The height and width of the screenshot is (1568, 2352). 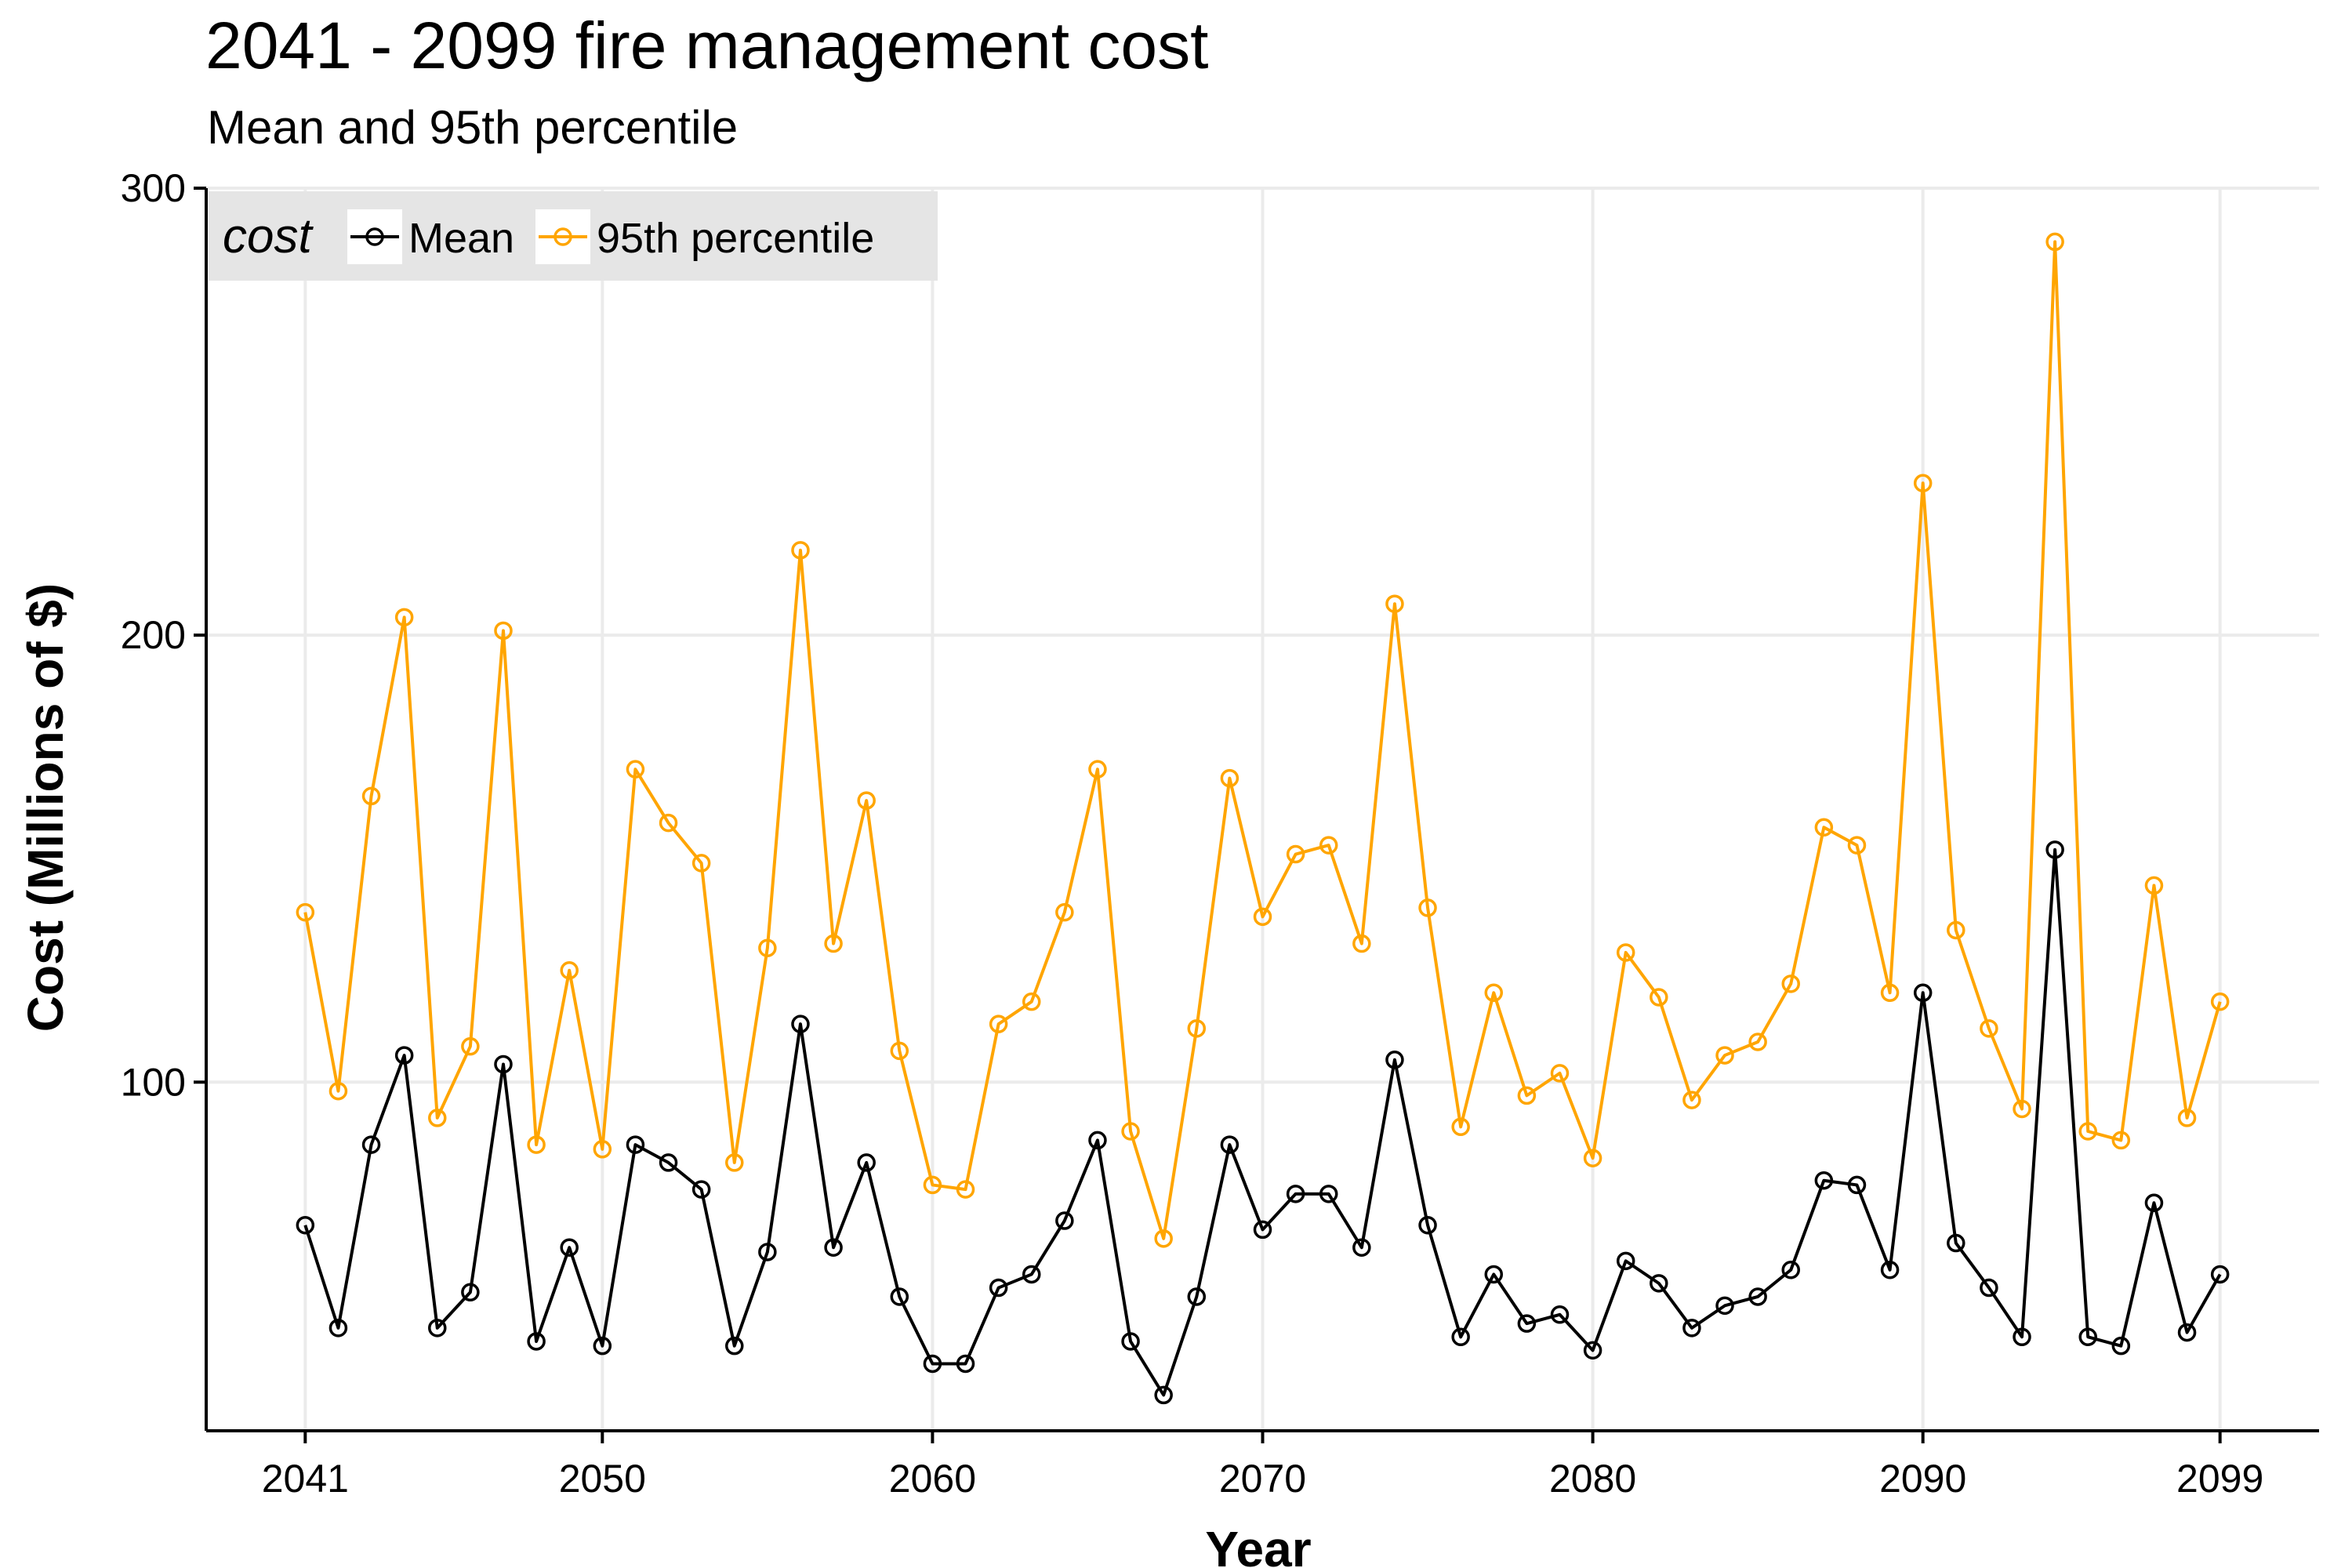 I want to click on x-tick-label: 2099, so click(x=2219, y=1479).